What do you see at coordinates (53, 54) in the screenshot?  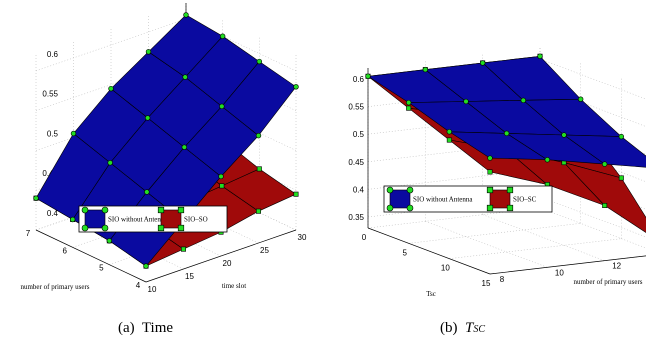 I see `chart-a-z-tick-label: 0.6` at bounding box center [53, 54].